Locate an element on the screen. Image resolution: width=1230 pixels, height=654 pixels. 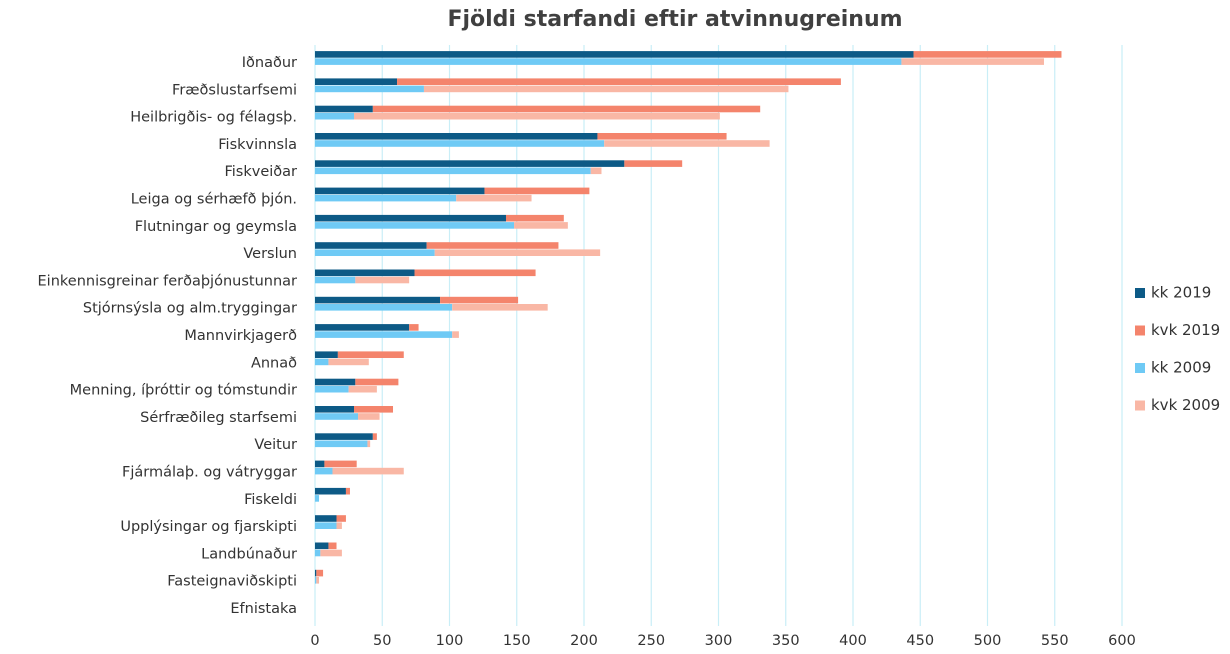
x-tick-label: 600 is located at coordinates (1122, 641).